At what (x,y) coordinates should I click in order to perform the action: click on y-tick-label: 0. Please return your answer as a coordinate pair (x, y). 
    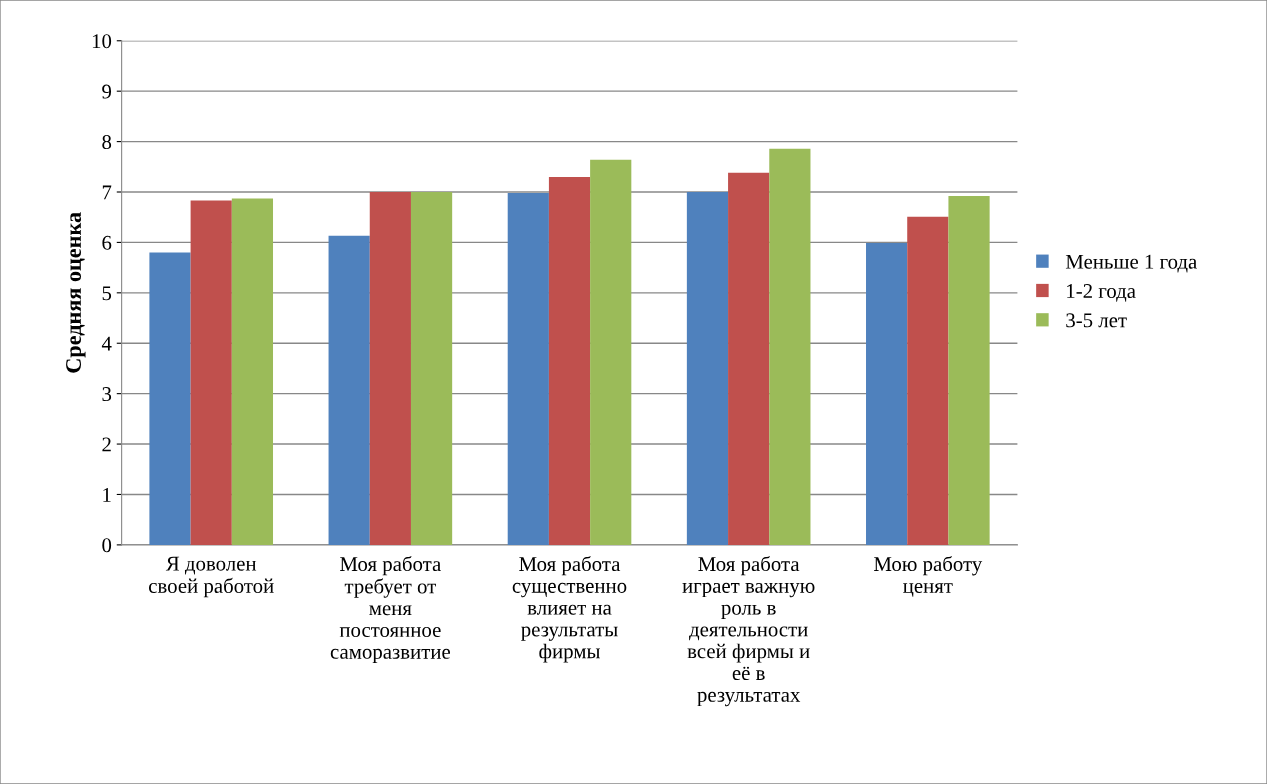
    Looking at the image, I should click on (107, 545).